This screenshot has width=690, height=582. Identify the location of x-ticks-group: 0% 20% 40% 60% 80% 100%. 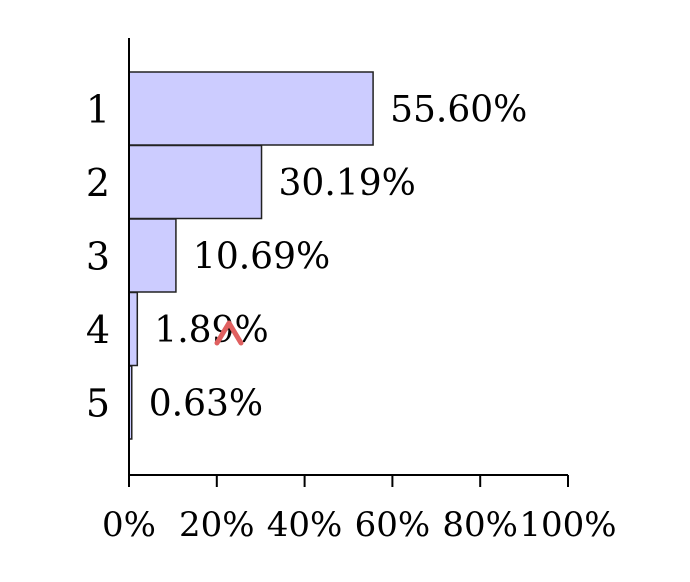
(359, 510).